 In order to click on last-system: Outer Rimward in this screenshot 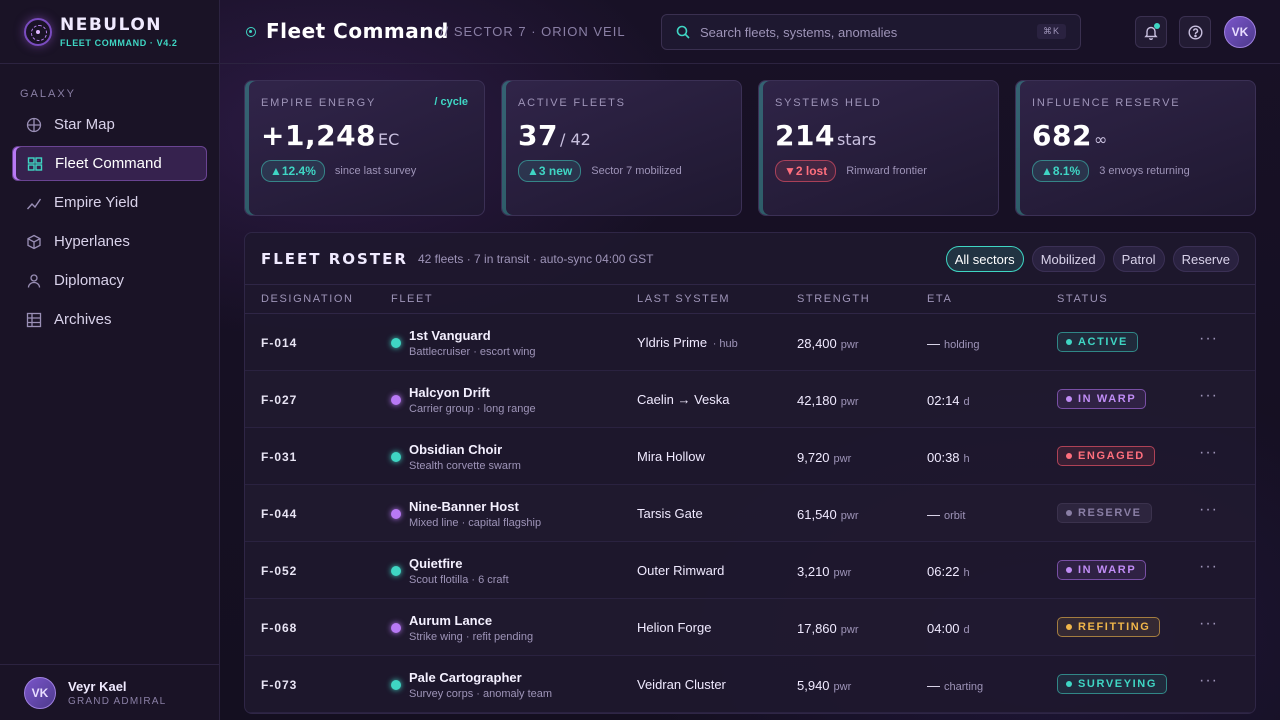, I will do `click(681, 570)`.